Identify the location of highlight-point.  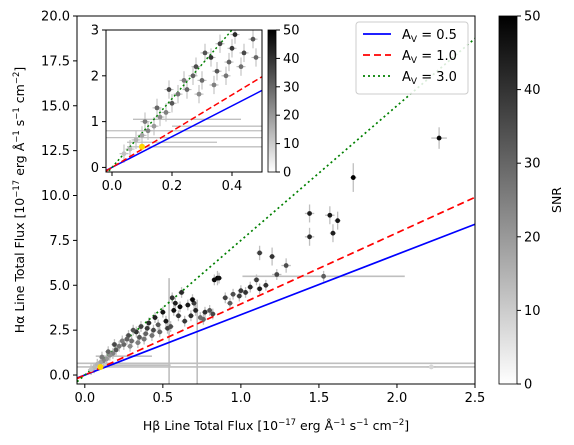
(100, 366).